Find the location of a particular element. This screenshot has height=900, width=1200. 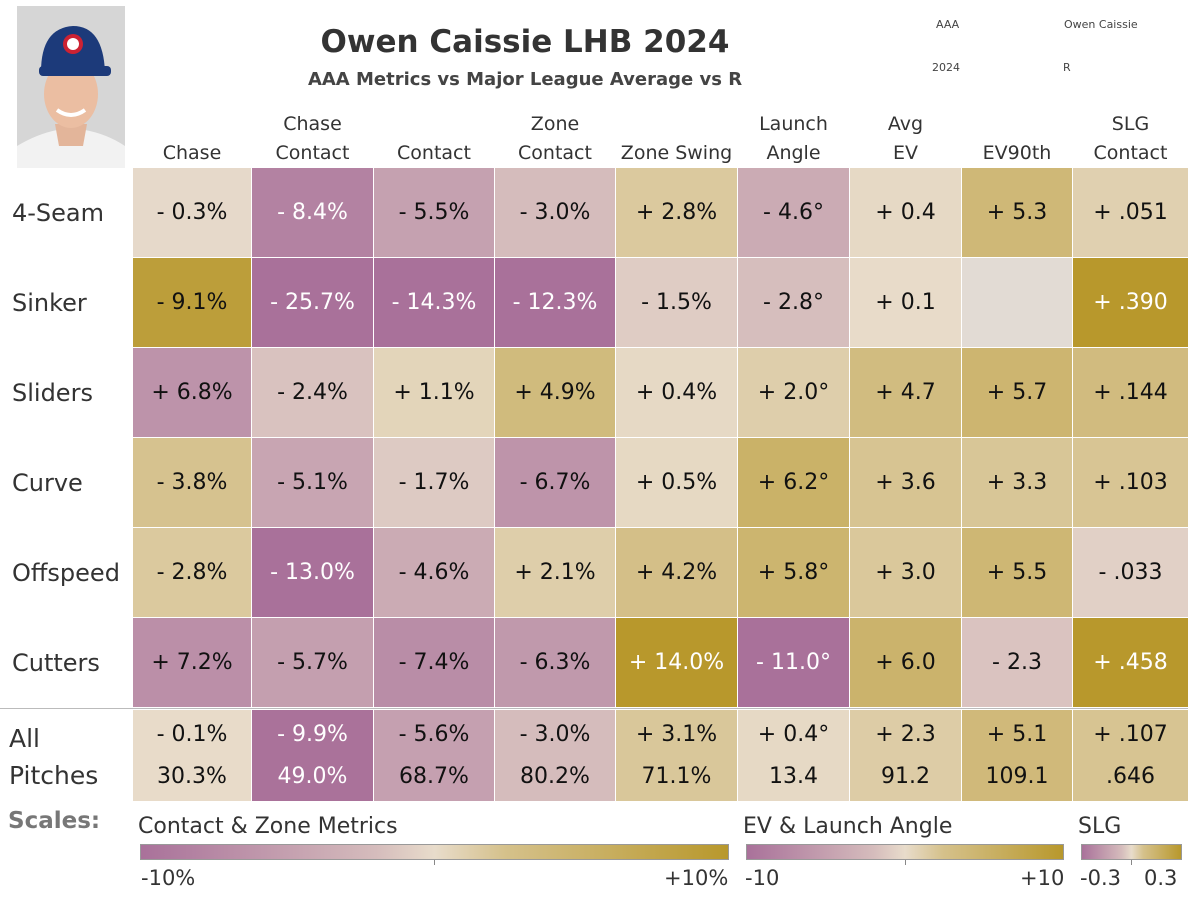

scale-tick-slg is located at coordinates (1131, 862).